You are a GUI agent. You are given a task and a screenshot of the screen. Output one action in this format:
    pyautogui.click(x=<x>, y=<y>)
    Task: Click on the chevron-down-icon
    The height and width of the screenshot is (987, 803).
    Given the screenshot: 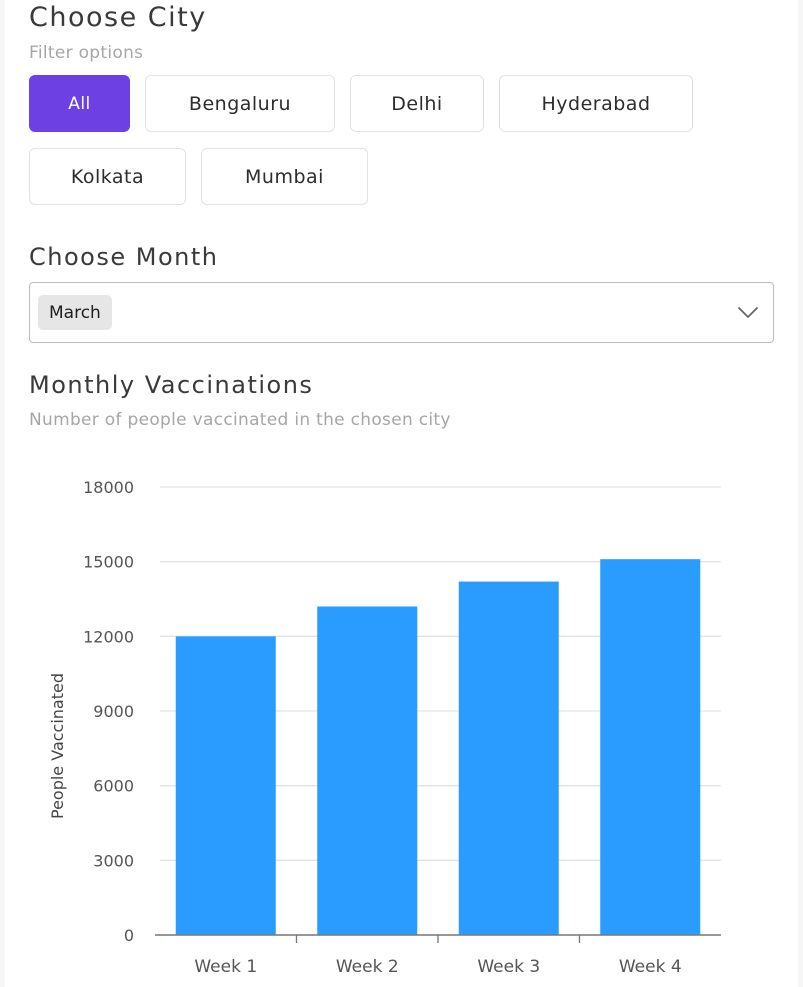 What is the action you would take?
    pyautogui.click(x=748, y=312)
    